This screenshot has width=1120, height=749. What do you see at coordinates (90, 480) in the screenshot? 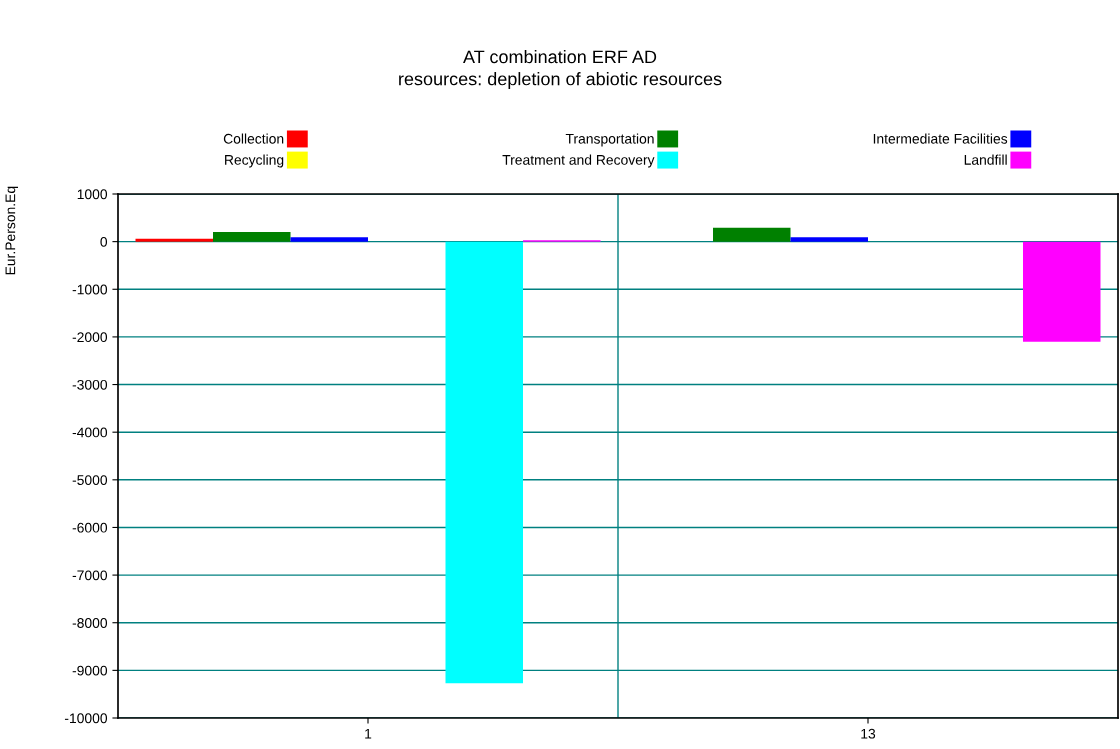
I see `y-tick-label: -5000` at bounding box center [90, 480].